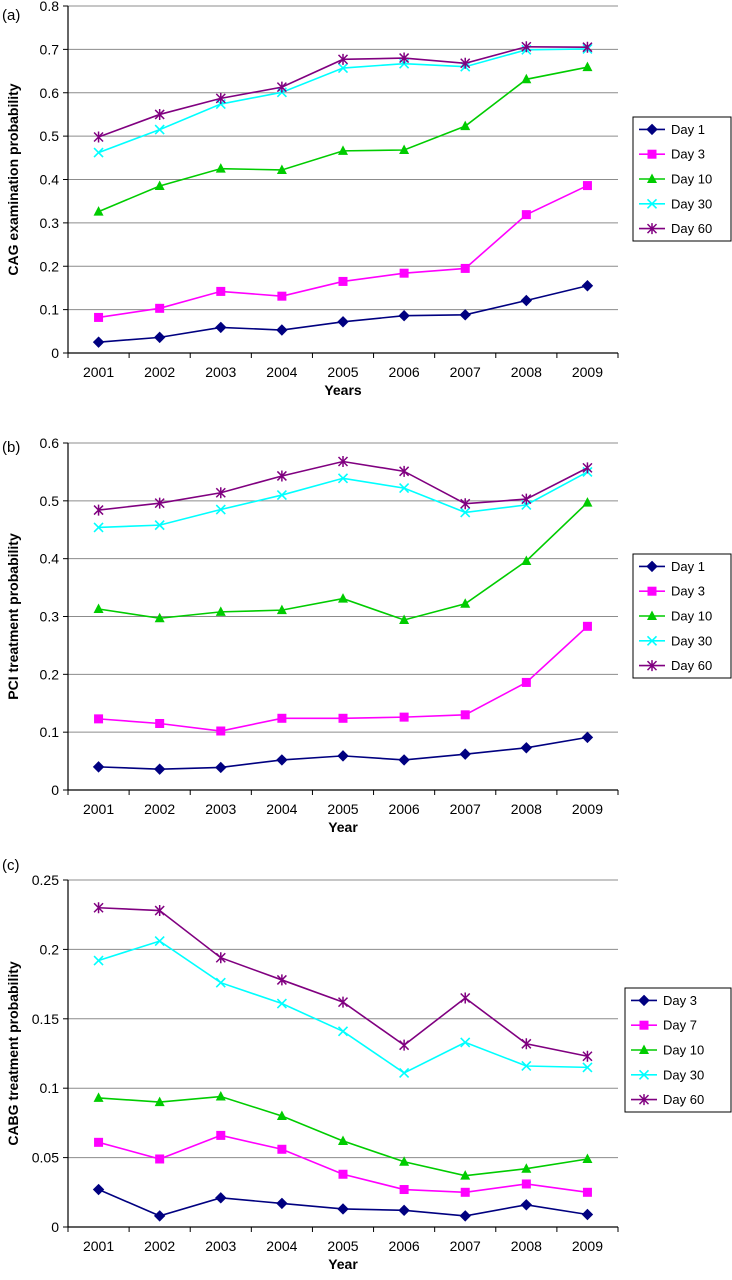 This screenshot has width=732, height=1280. I want to click on legend-item: Day 60, so click(675, 228).